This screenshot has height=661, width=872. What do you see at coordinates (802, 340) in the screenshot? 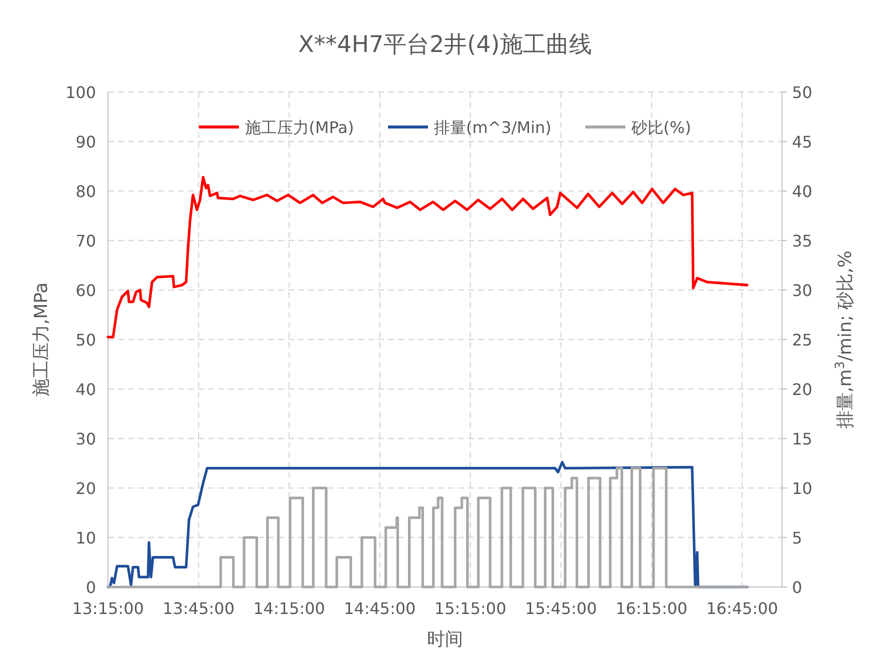
I see `y2-tick-label: 25` at bounding box center [802, 340].